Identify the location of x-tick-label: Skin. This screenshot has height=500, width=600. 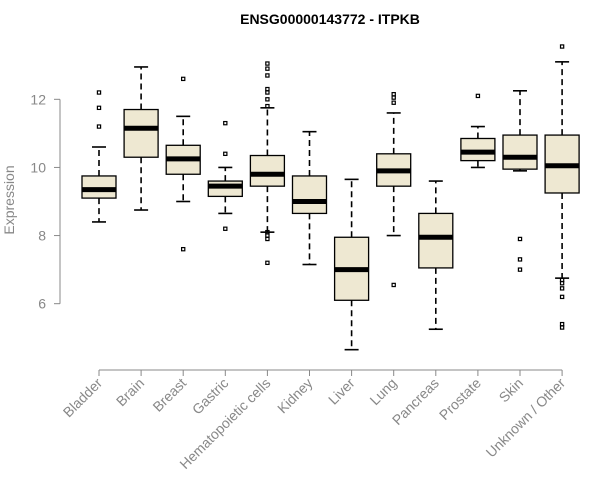
(511, 390).